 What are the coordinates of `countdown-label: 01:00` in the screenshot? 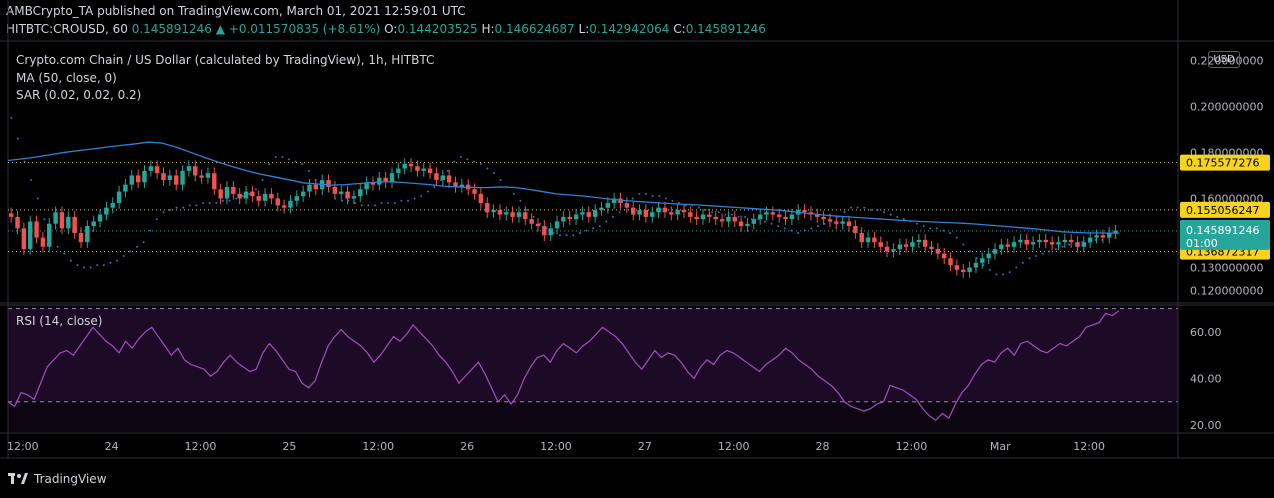 It's located at (1202, 243).